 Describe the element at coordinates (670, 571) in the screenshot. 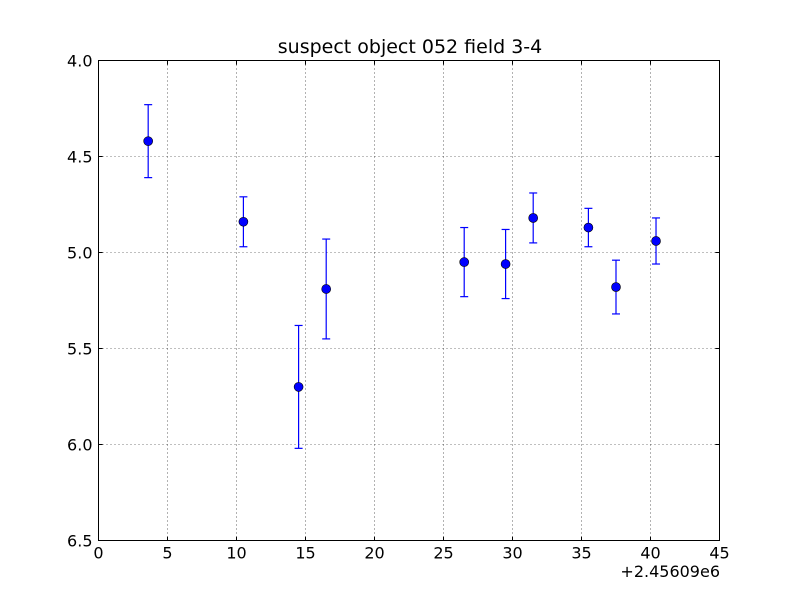

I see `x-axis-offset-label: +2.45609e6` at that location.